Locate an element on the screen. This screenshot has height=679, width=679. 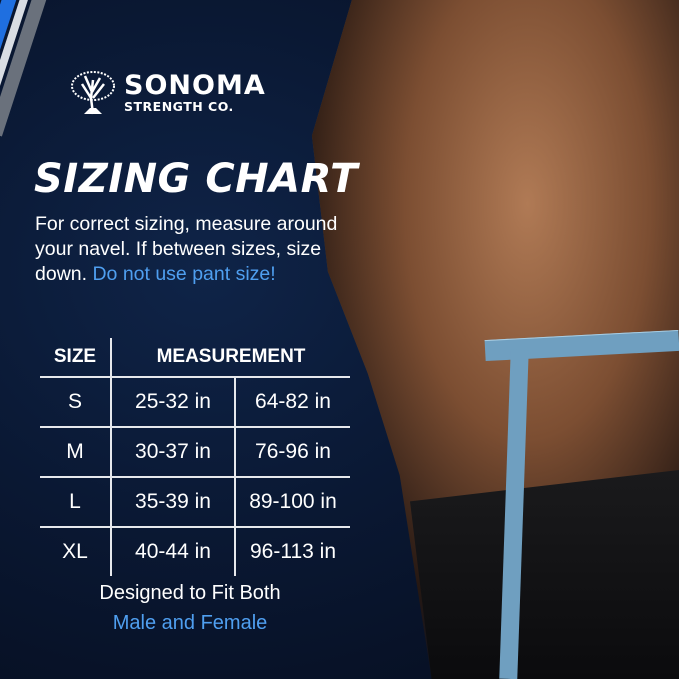
table-row: L 35-39 in 89-100 in is located at coordinates (195, 501).